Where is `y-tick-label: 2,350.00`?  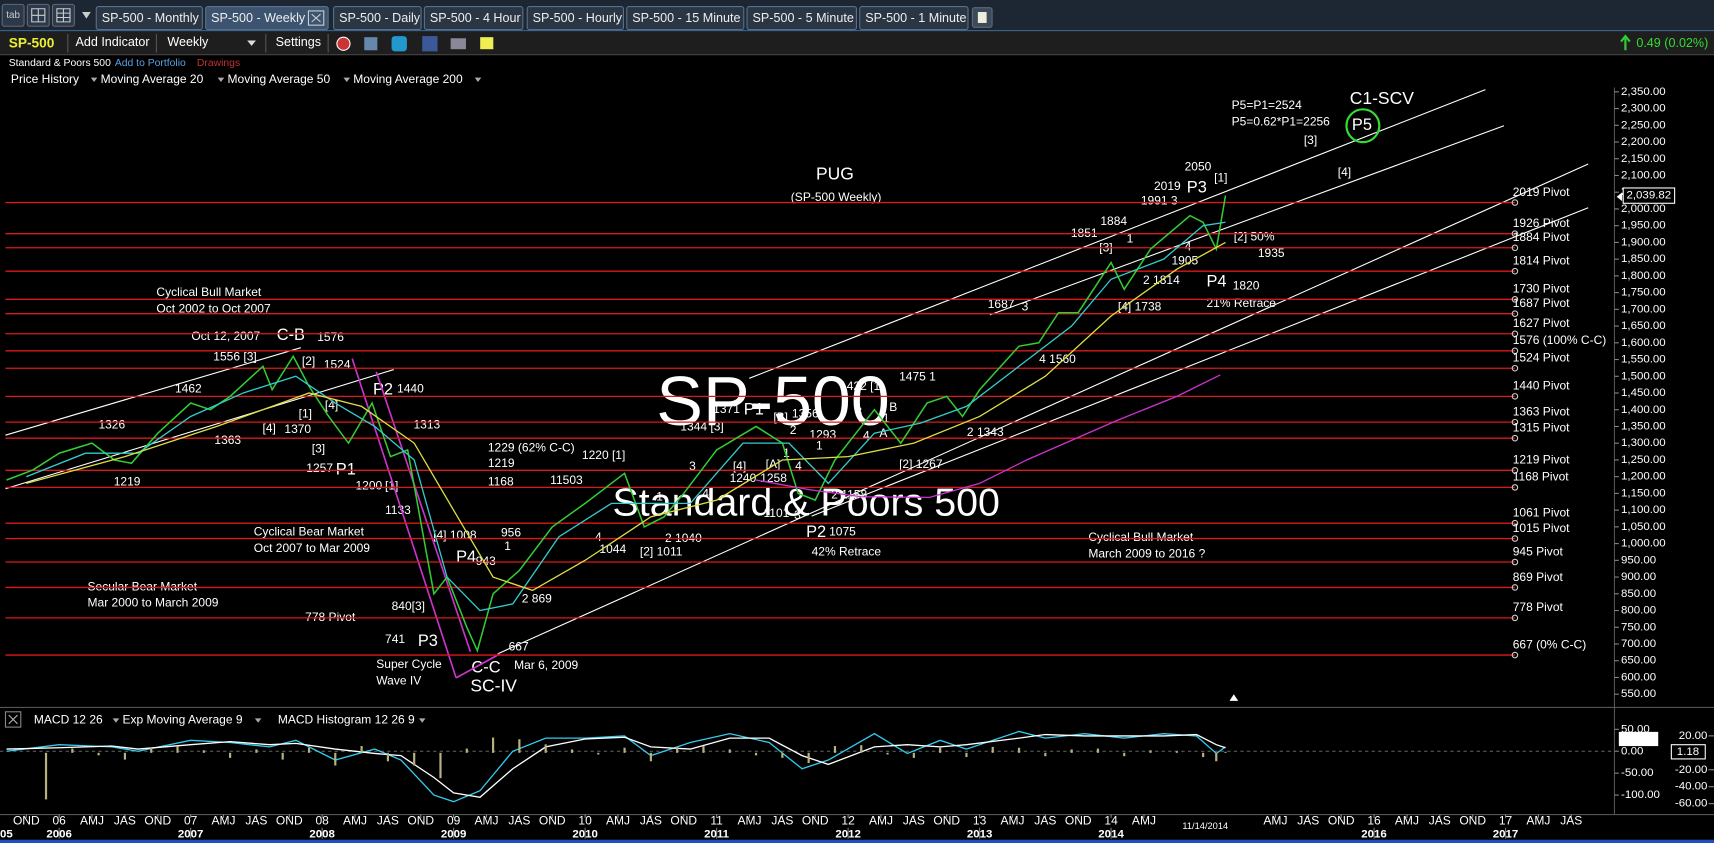 y-tick-label: 2,350.00 is located at coordinates (1643, 92).